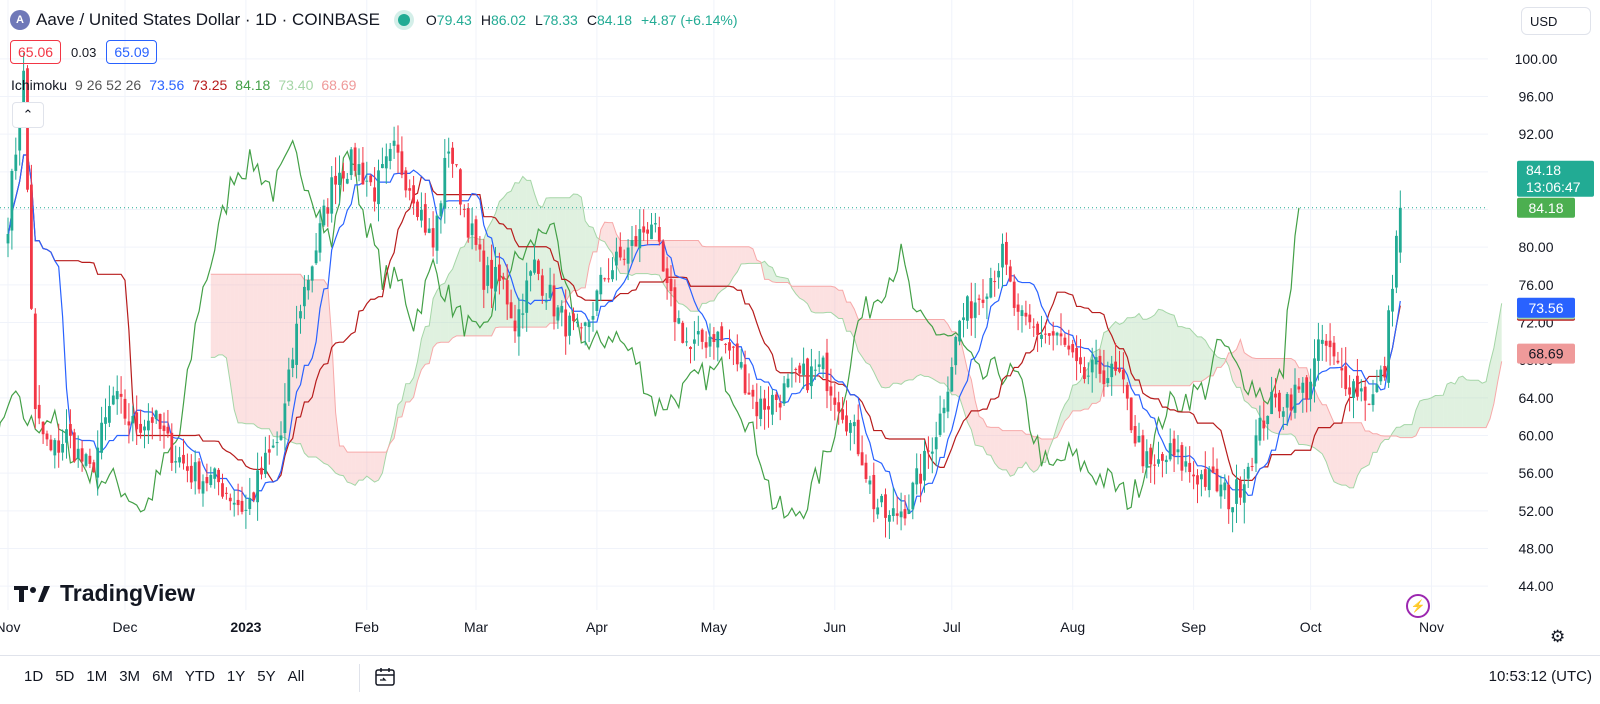  Describe the element at coordinates (1193, 627) in the screenshot. I see `x-tick-label: Sep` at that location.